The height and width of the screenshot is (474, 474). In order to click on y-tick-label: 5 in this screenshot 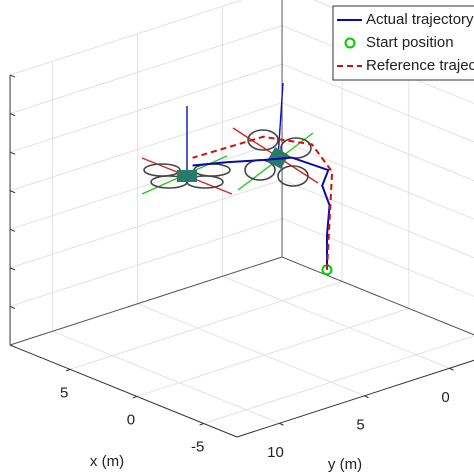, I will do `click(360, 425)`.